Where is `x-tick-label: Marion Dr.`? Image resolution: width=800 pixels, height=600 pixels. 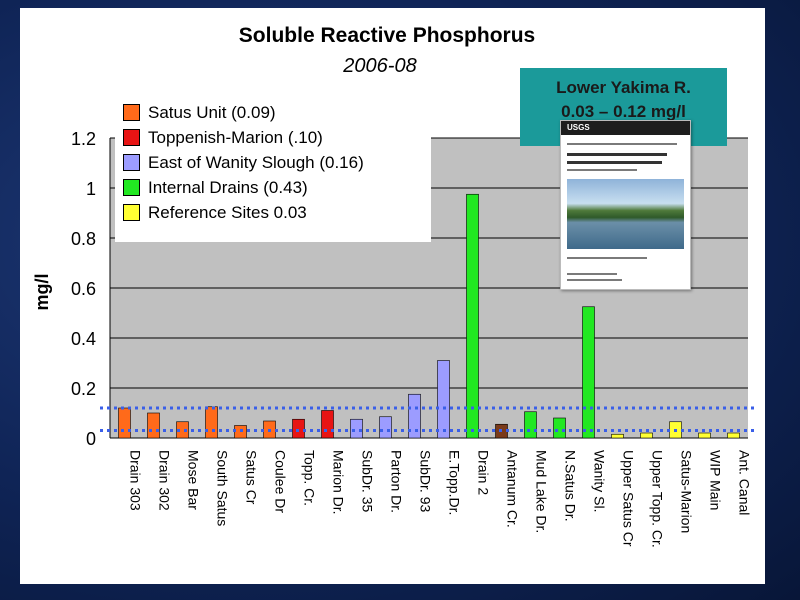 x-tick-label: Marion Dr. is located at coordinates (339, 482).